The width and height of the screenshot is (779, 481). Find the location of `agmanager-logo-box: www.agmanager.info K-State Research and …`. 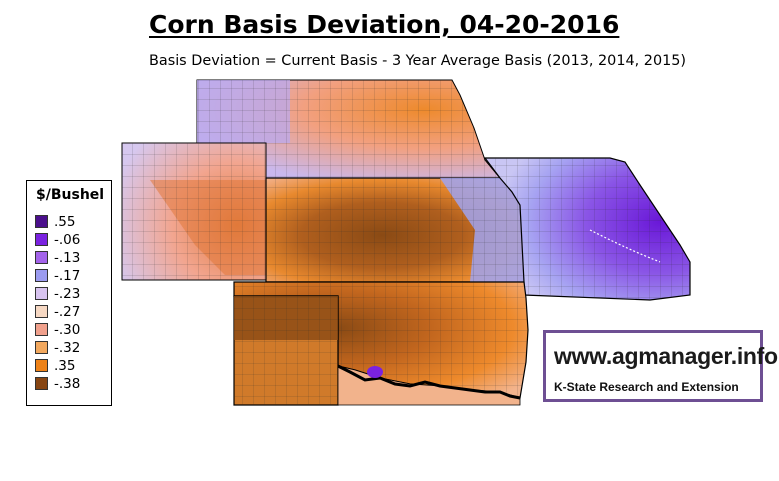

agmanager-logo-box: www.agmanager.info K-State Research and … is located at coordinates (660, 366).